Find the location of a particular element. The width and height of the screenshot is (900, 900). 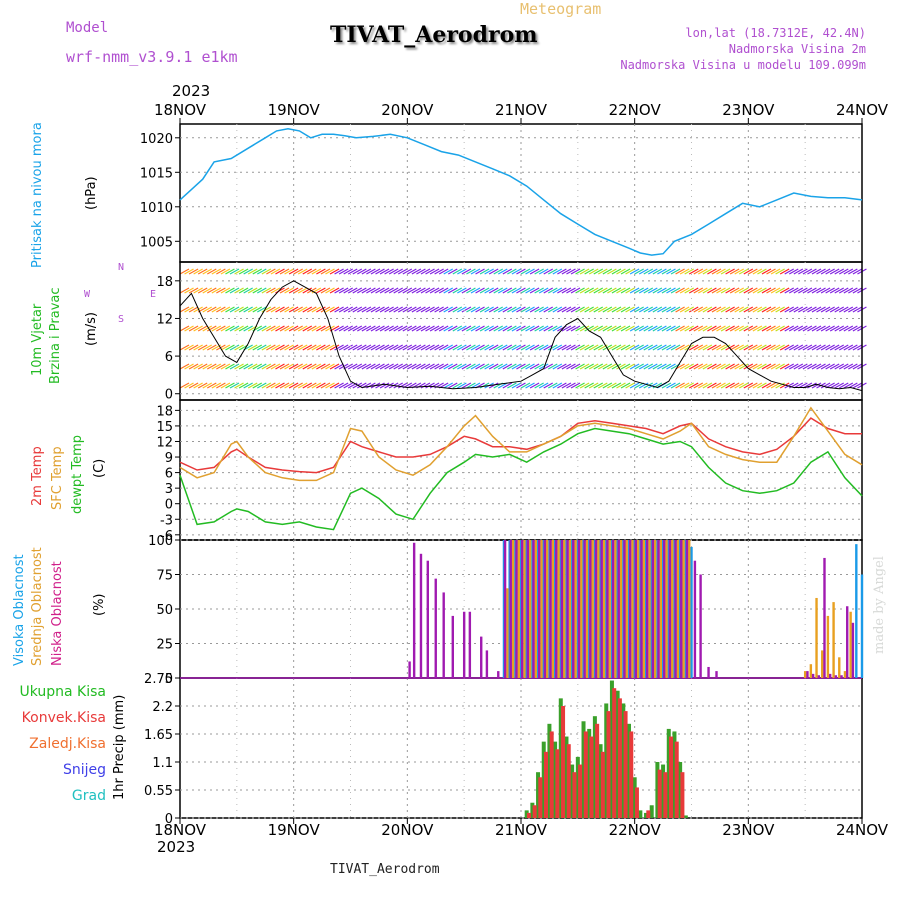

model-altitude-info: Nadmorska Visina u modelu 109.099m is located at coordinates (743, 65).